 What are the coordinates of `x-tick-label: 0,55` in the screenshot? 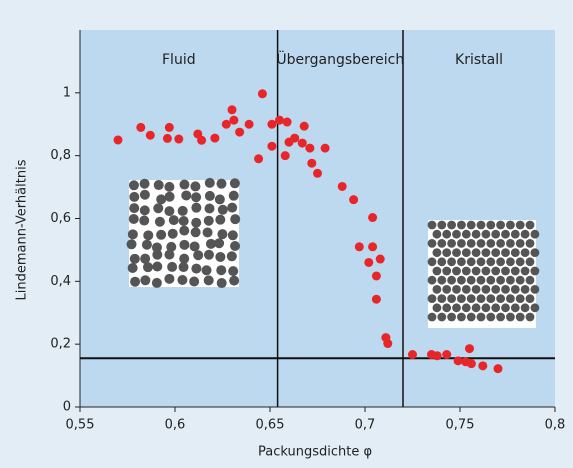 It's located at (80, 425).